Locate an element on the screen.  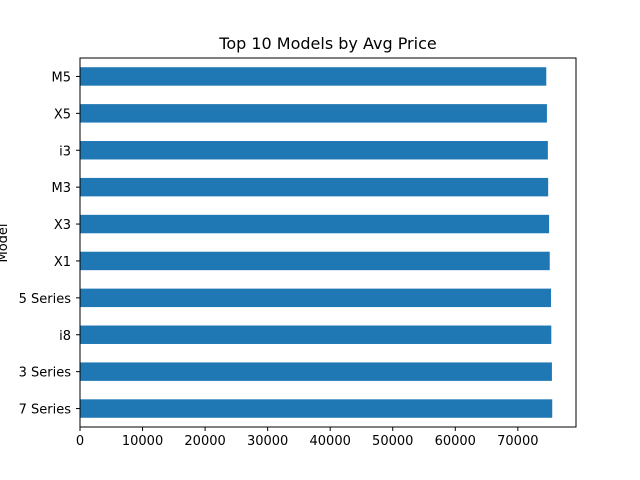
bar-x3 is located at coordinates (315, 224).